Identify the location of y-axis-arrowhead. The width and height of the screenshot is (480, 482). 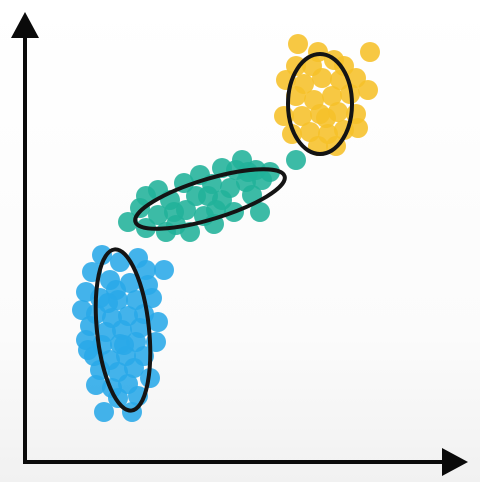
(25, 25).